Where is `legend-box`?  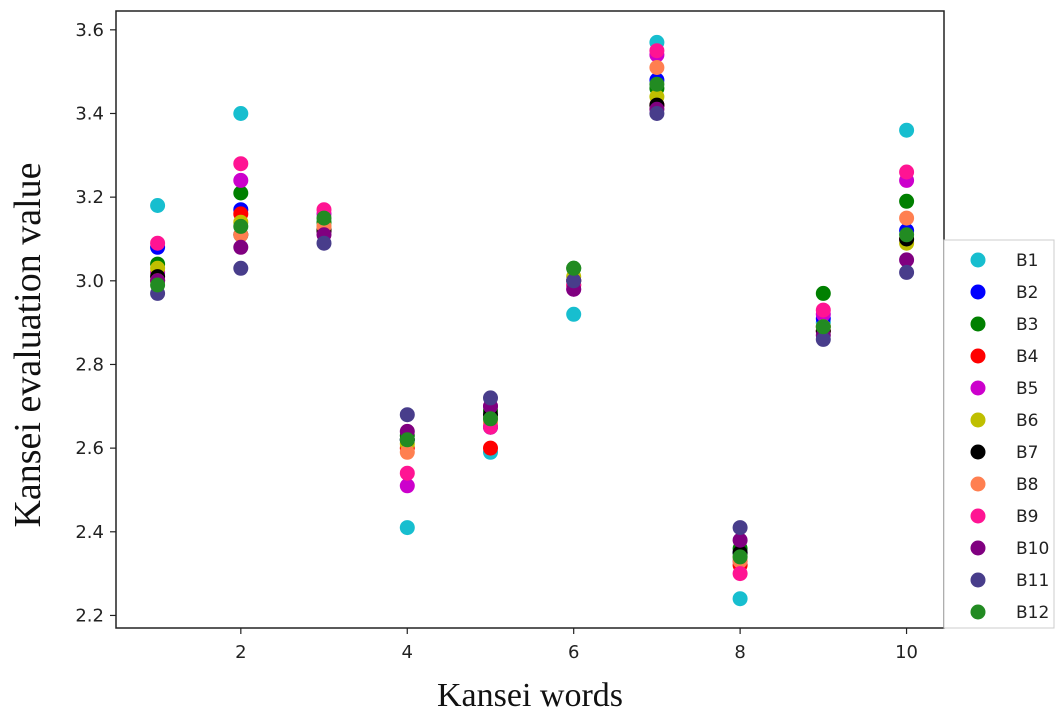 legend-box is located at coordinates (999, 434).